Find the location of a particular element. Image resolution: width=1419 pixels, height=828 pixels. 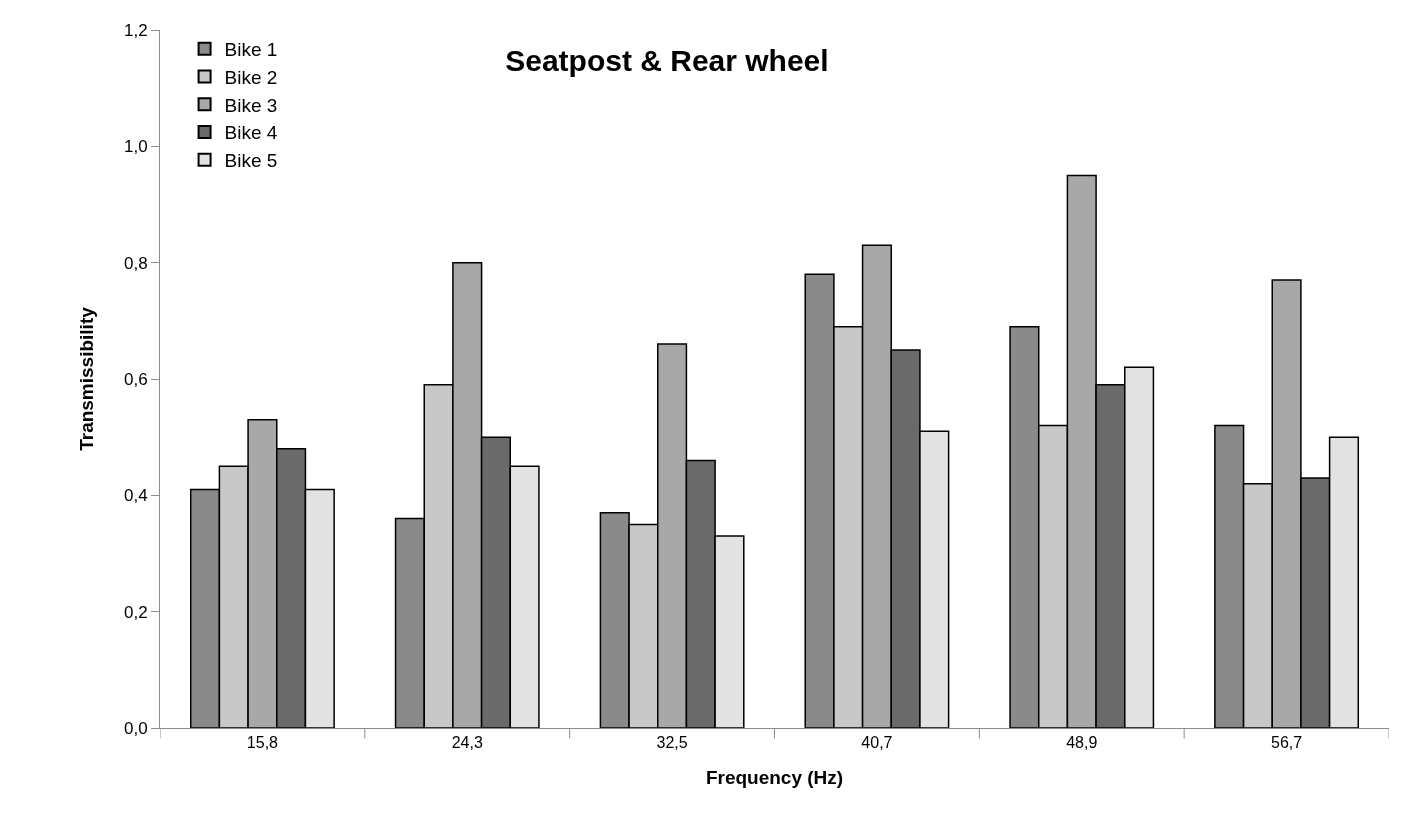

y-tick-label: 0,2 is located at coordinates (135, 612).